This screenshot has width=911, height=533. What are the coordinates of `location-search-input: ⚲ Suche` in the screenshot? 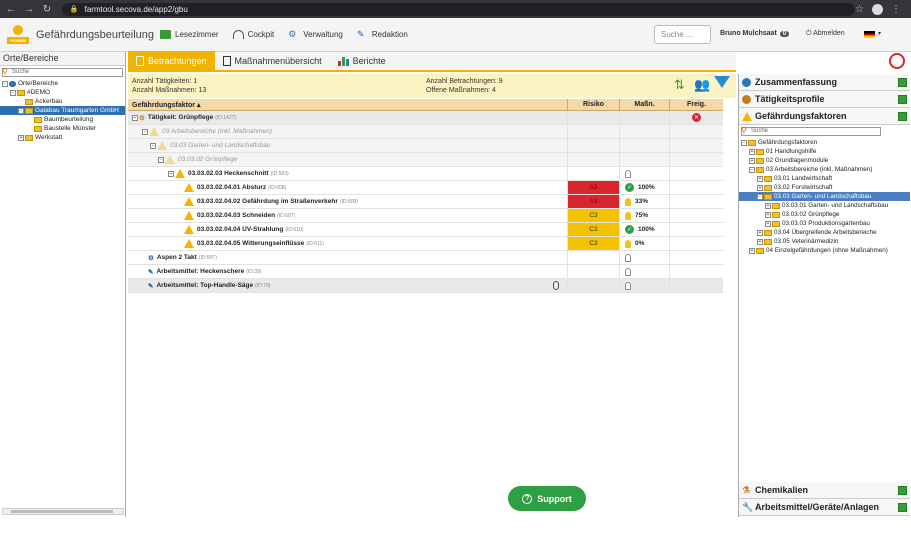 It's located at (62, 72).